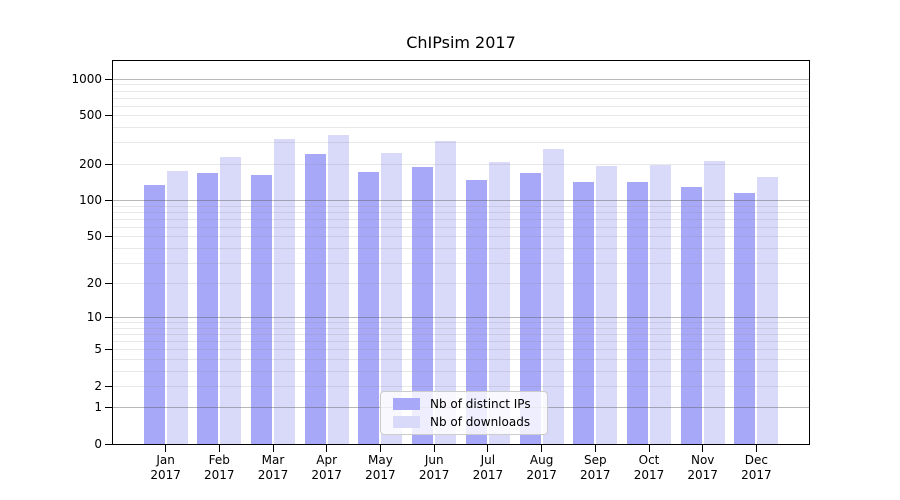 The image size is (900, 500). I want to click on x-tick-label: Jul 2017, so click(488, 468).